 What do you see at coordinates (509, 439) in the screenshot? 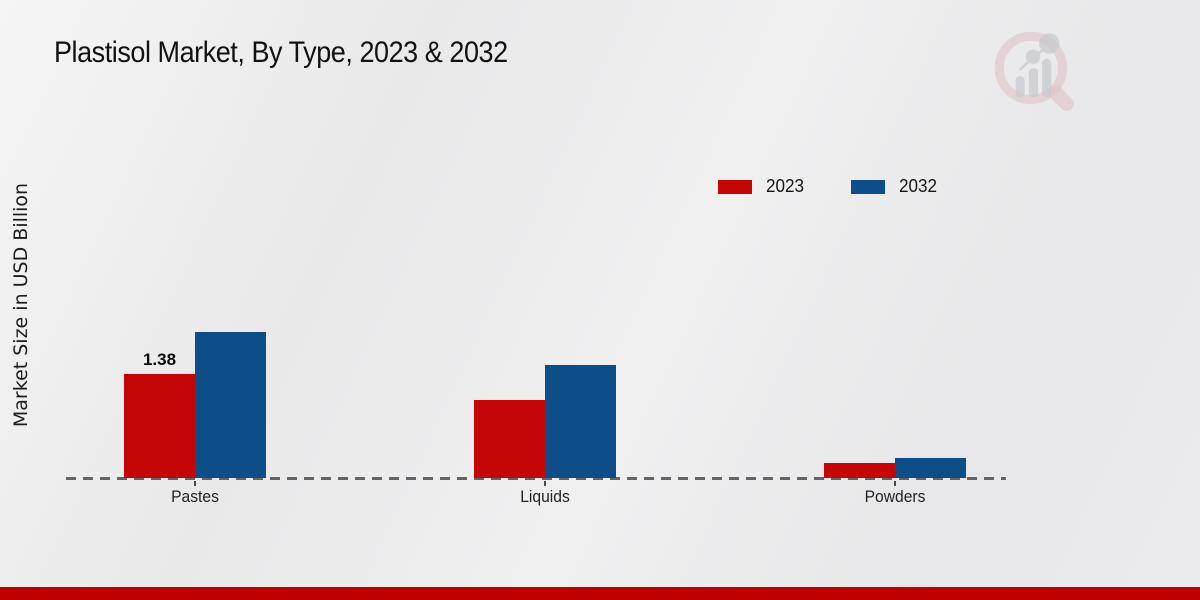
I see `bar-liquids-2023` at bounding box center [509, 439].